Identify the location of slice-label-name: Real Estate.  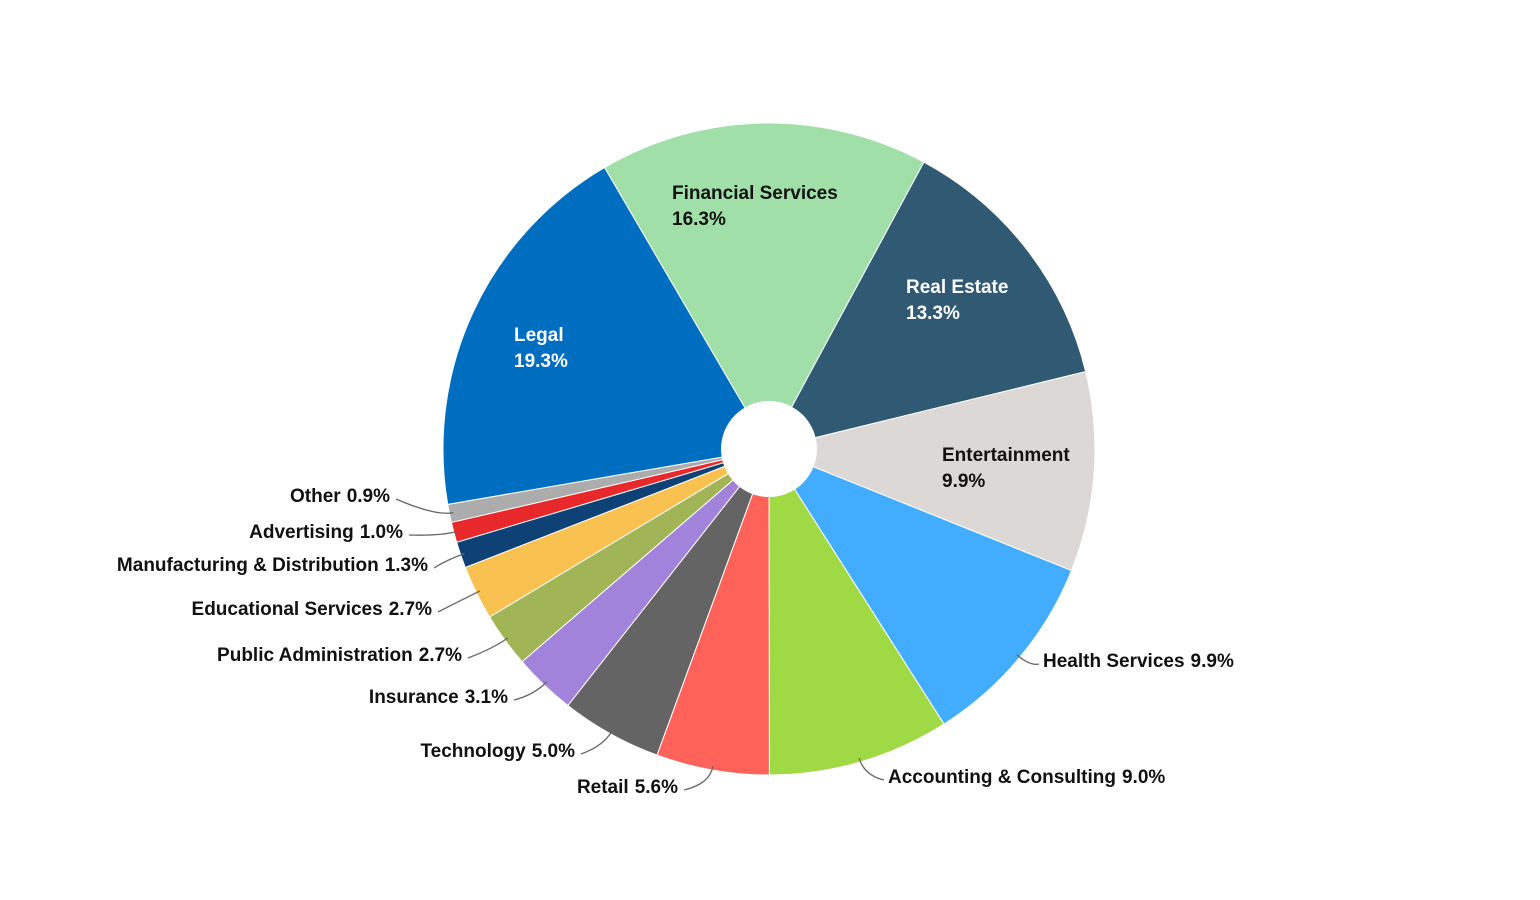
(957, 287).